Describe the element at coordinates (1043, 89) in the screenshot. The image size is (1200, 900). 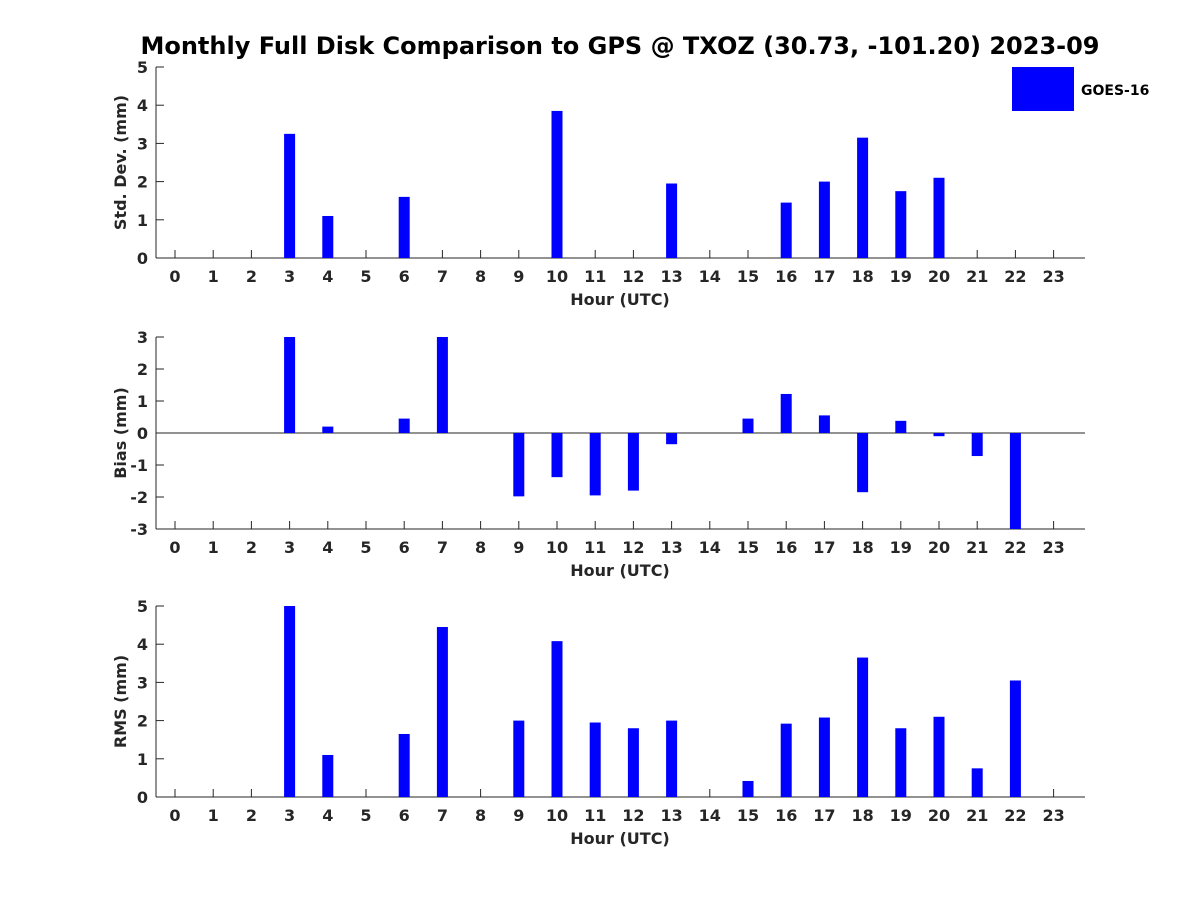
I see `legend-swatch` at that location.